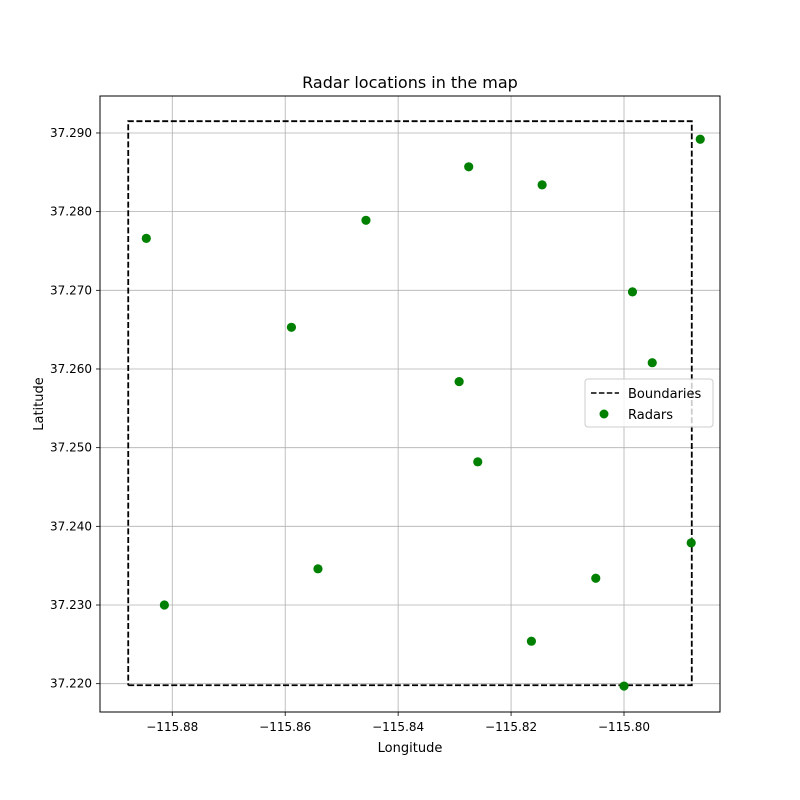 The width and height of the screenshot is (800, 800). Describe the element at coordinates (39, 404) in the screenshot. I see `y-axis-label: Latitude` at that location.